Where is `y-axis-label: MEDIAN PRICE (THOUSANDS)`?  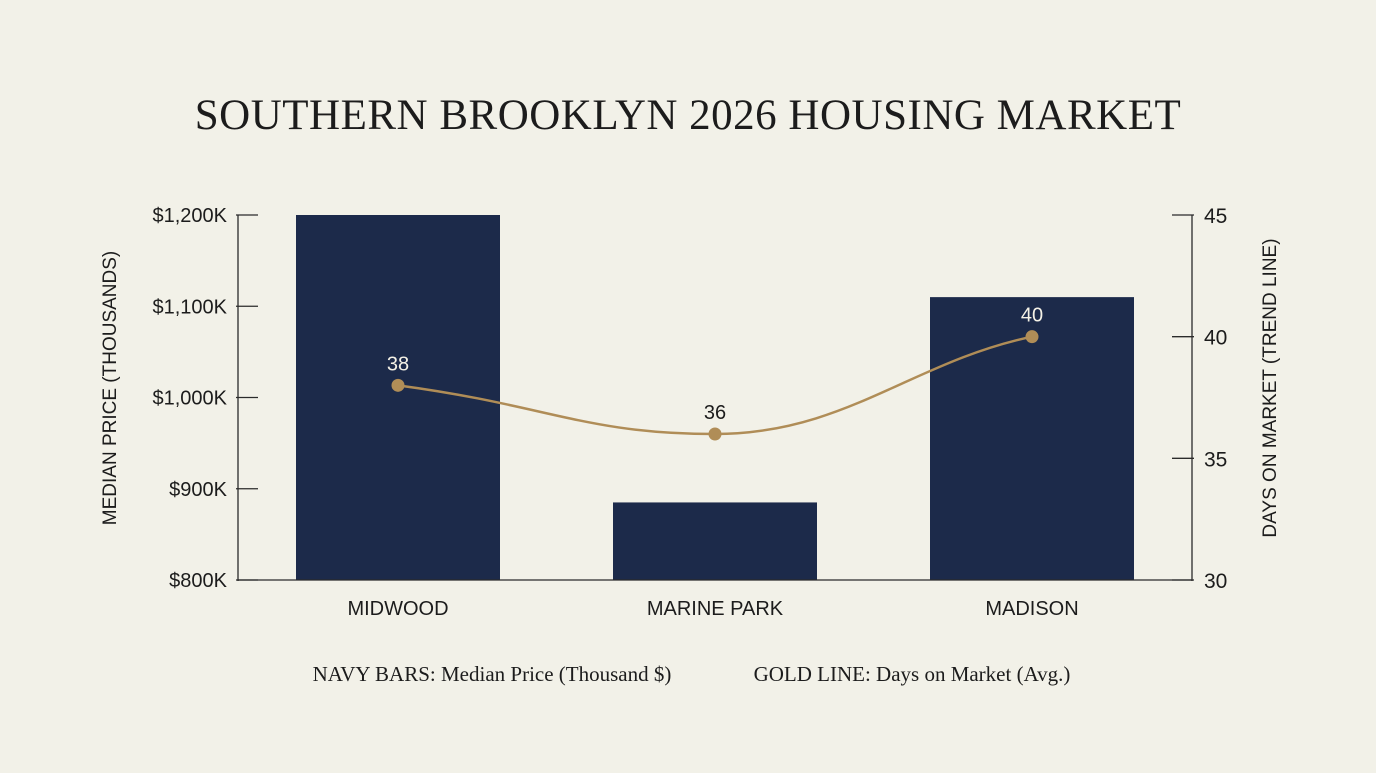
y-axis-label: MEDIAN PRICE (THOUSANDS) is located at coordinates (110, 388).